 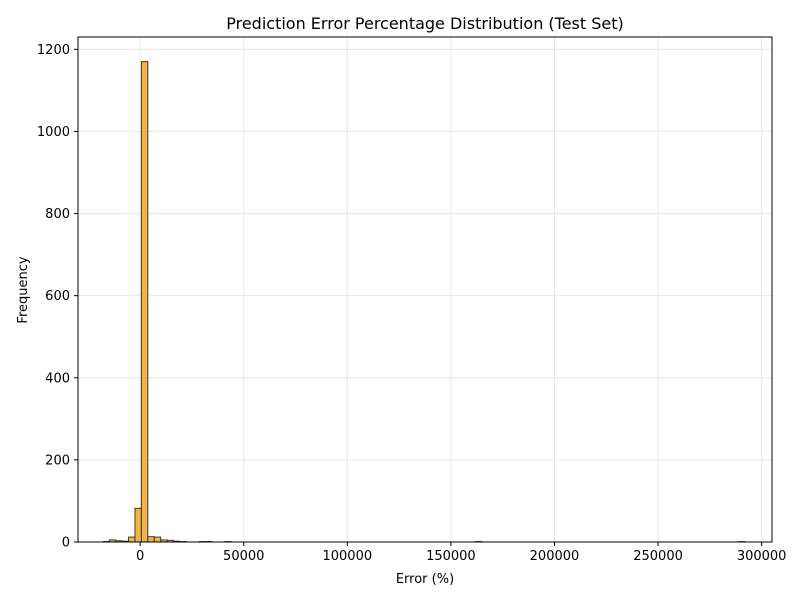 What do you see at coordinates (762, 556) in the screenshot?
I see `x-tick-label: 300000` at bounding box center [762, 556].